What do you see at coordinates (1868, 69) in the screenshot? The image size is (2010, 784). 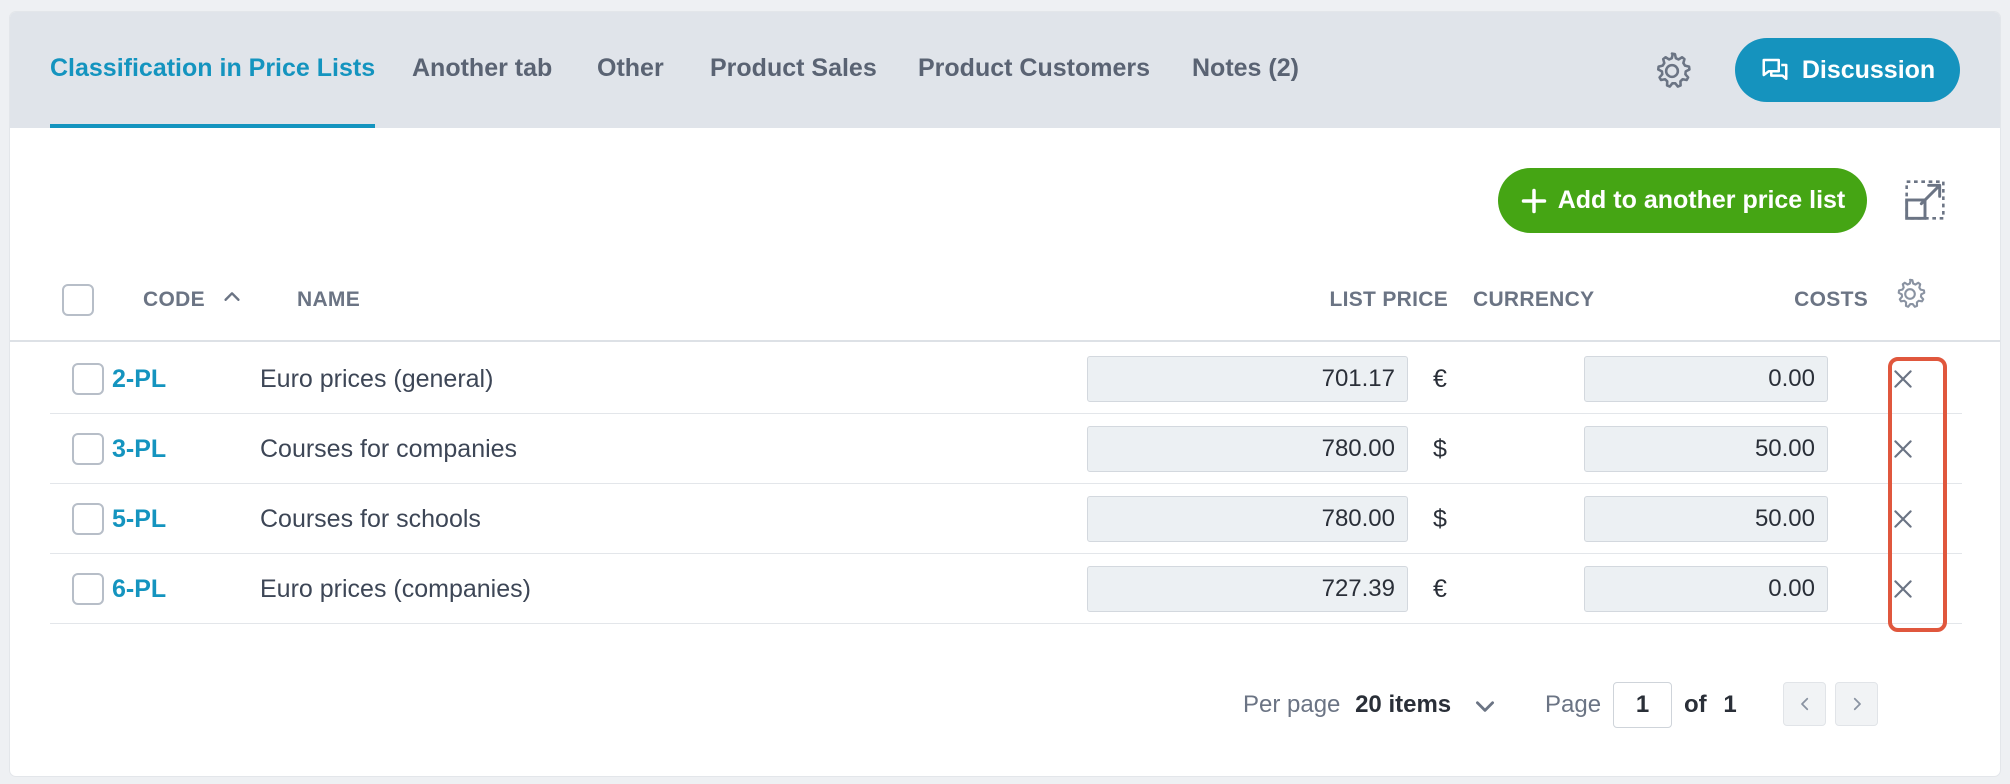 I see `discussion-label: Discussion` at bounding box center [1868, 69].